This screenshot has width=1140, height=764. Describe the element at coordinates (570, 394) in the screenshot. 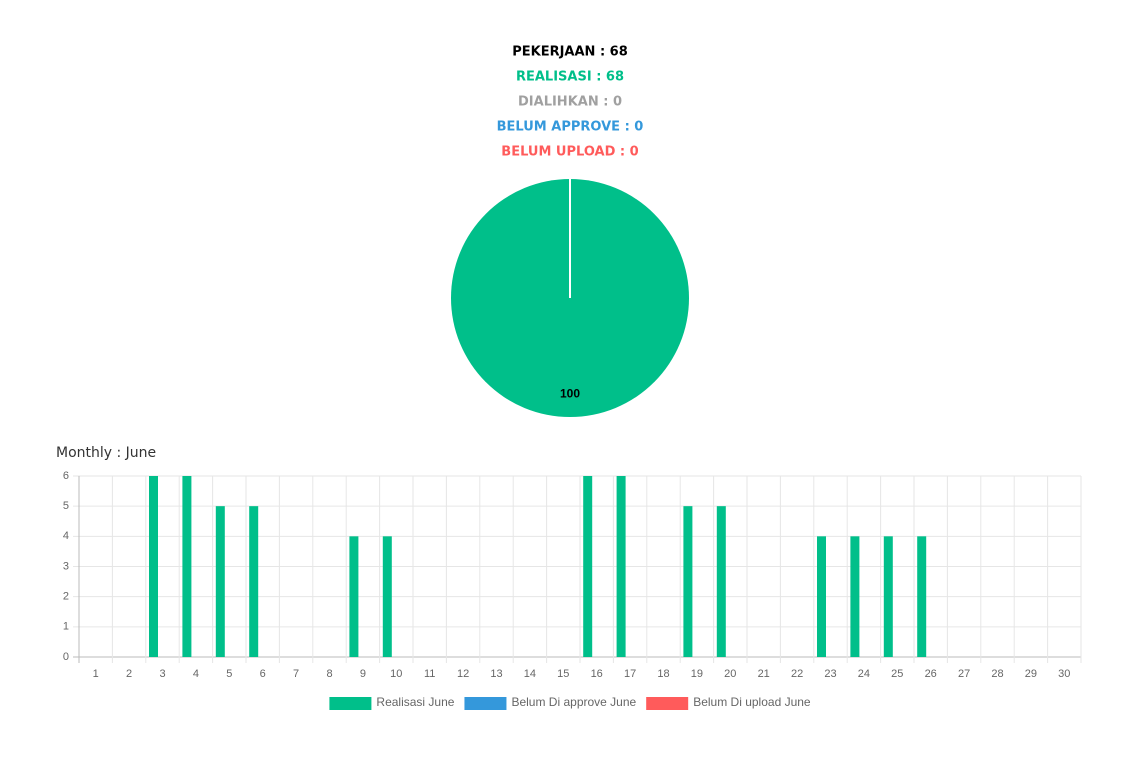

I see `pie-value-label: 100` at that location.